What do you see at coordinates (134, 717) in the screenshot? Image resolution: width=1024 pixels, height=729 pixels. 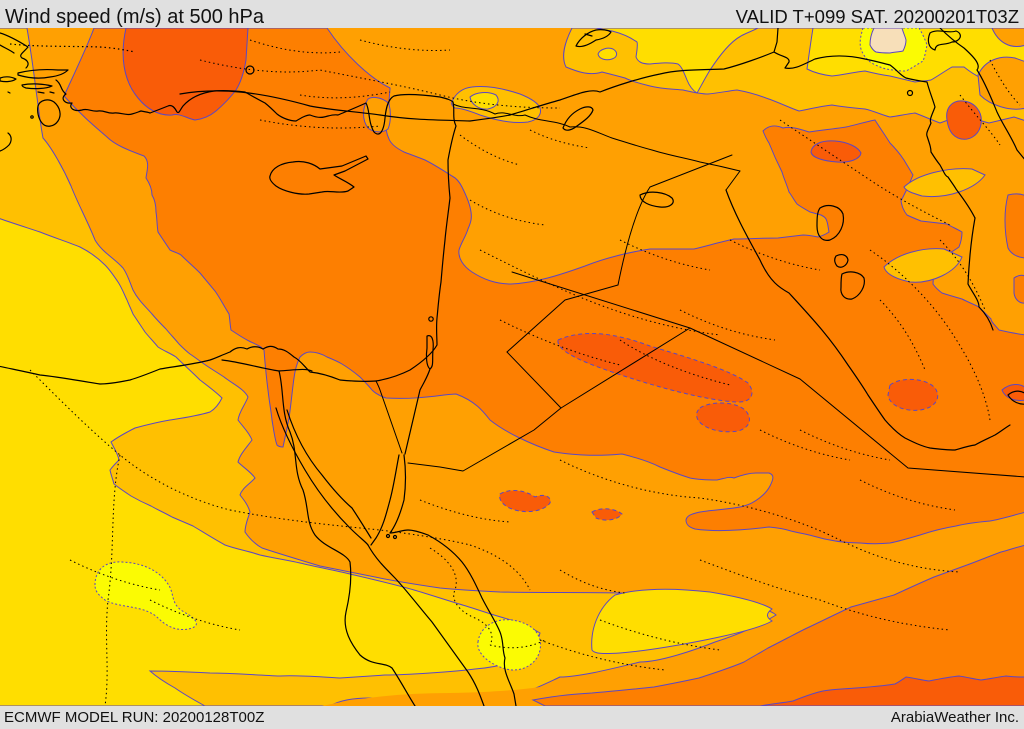 I see `svg-text: ECMWF MODEL RUN: 20200128T00Z` at bounding box center [134, 717].